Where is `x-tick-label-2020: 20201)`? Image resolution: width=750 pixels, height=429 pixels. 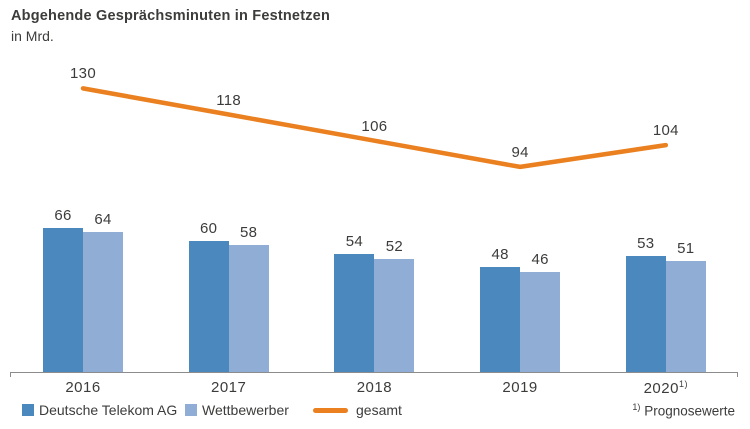
x-tick-label-2020: 20201) is located at coordinates (665, 388).